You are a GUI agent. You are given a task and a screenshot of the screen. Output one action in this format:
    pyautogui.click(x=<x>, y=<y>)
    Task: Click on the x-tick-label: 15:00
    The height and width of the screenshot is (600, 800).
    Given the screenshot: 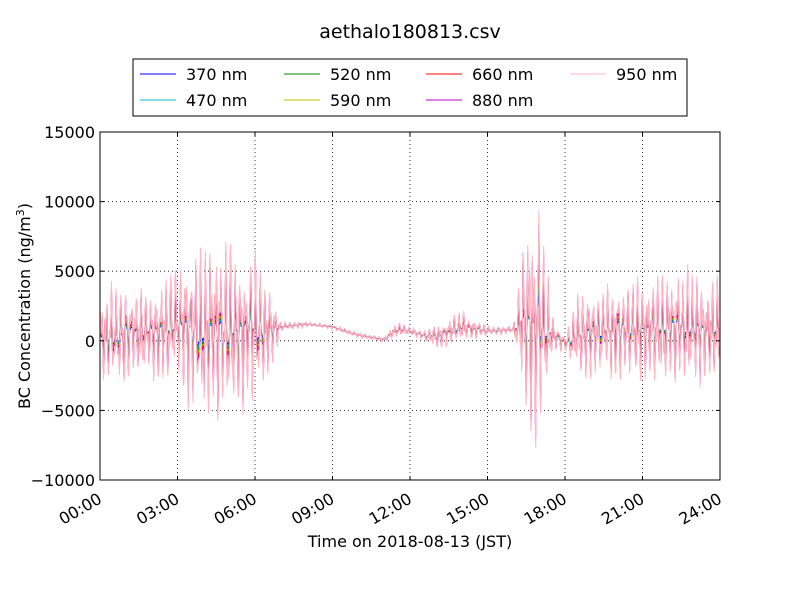 What is the action you would take?
    pyautogui.click(x=467, y=509)
    